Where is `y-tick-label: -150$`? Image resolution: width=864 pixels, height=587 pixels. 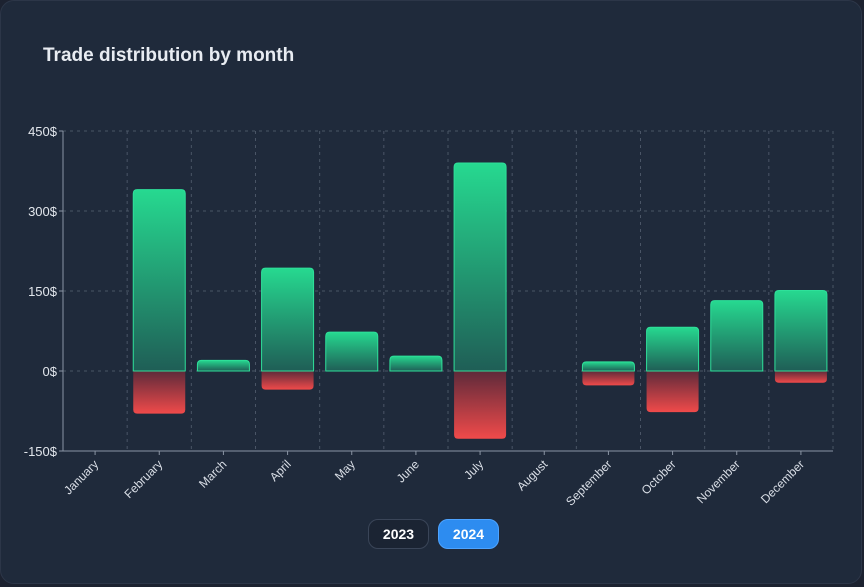
y-tick-label: -150$ is located at coordinates (41, 451).